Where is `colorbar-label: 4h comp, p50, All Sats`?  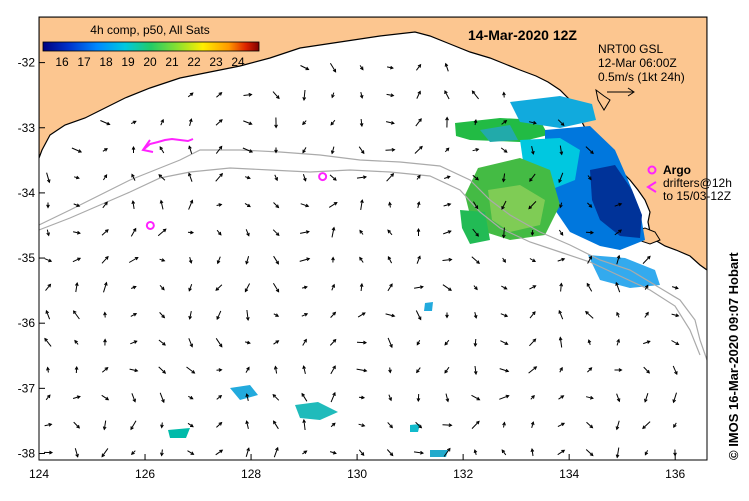
colorbar-label: 4h comp, p50, All Sats is located at coordinates (149, 30).